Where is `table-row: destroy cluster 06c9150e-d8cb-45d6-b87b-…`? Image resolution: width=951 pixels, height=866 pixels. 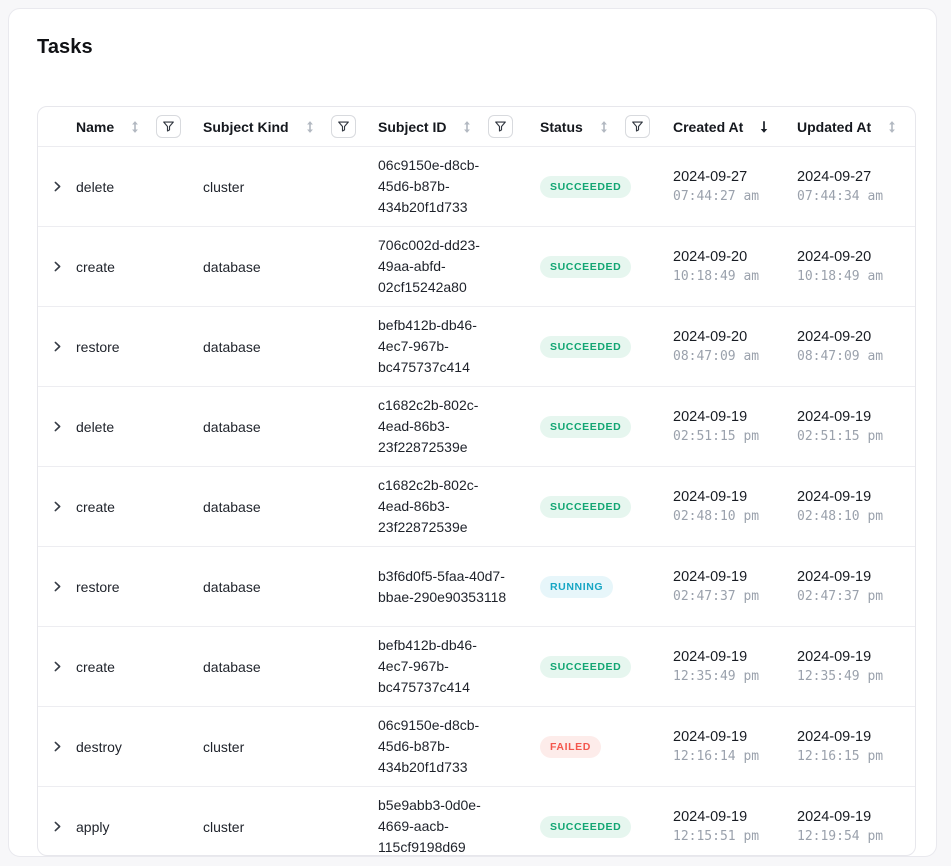
table-row: destroy cluster 06c9150e-d8cb-45d6-b87b-… is located at coordinates (476, 747).